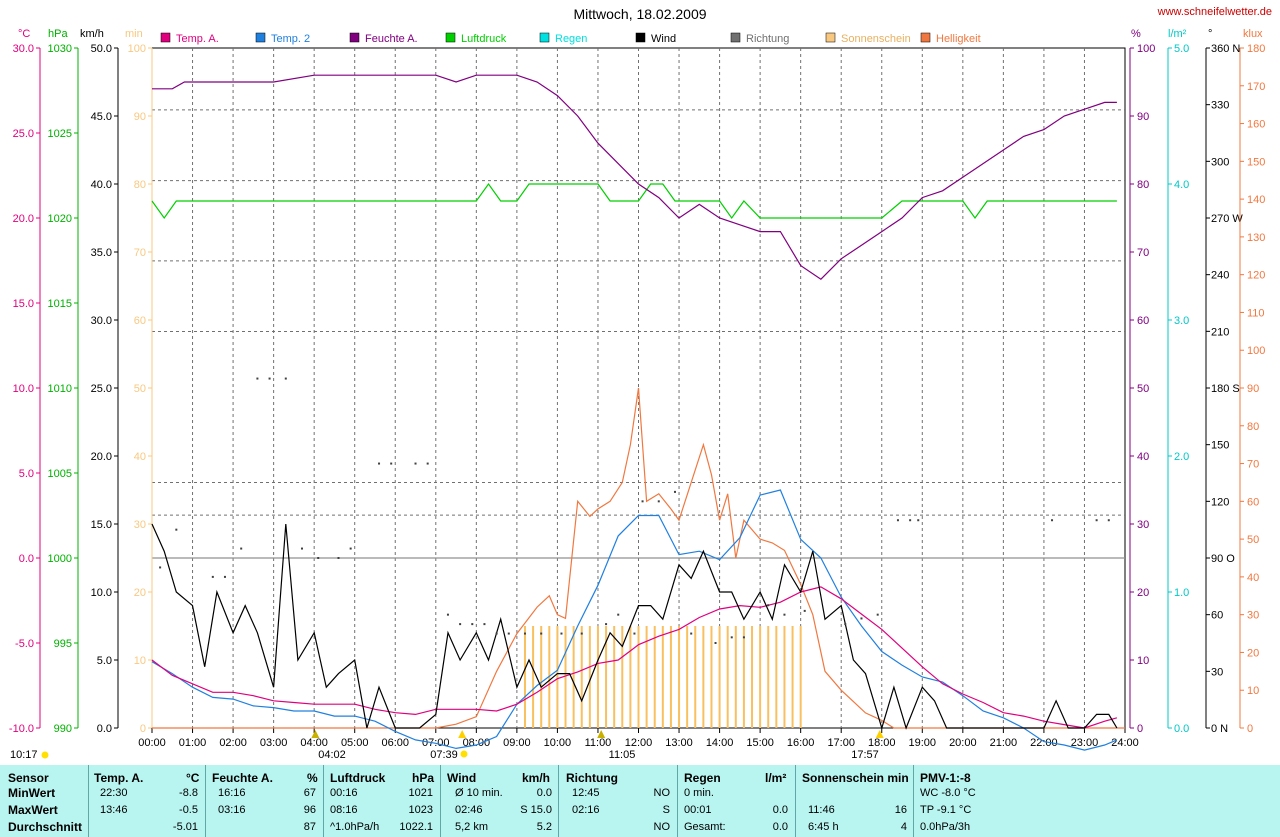 The image size is (1280, 837). I want to click on legend-swatch, so click(735, 37).